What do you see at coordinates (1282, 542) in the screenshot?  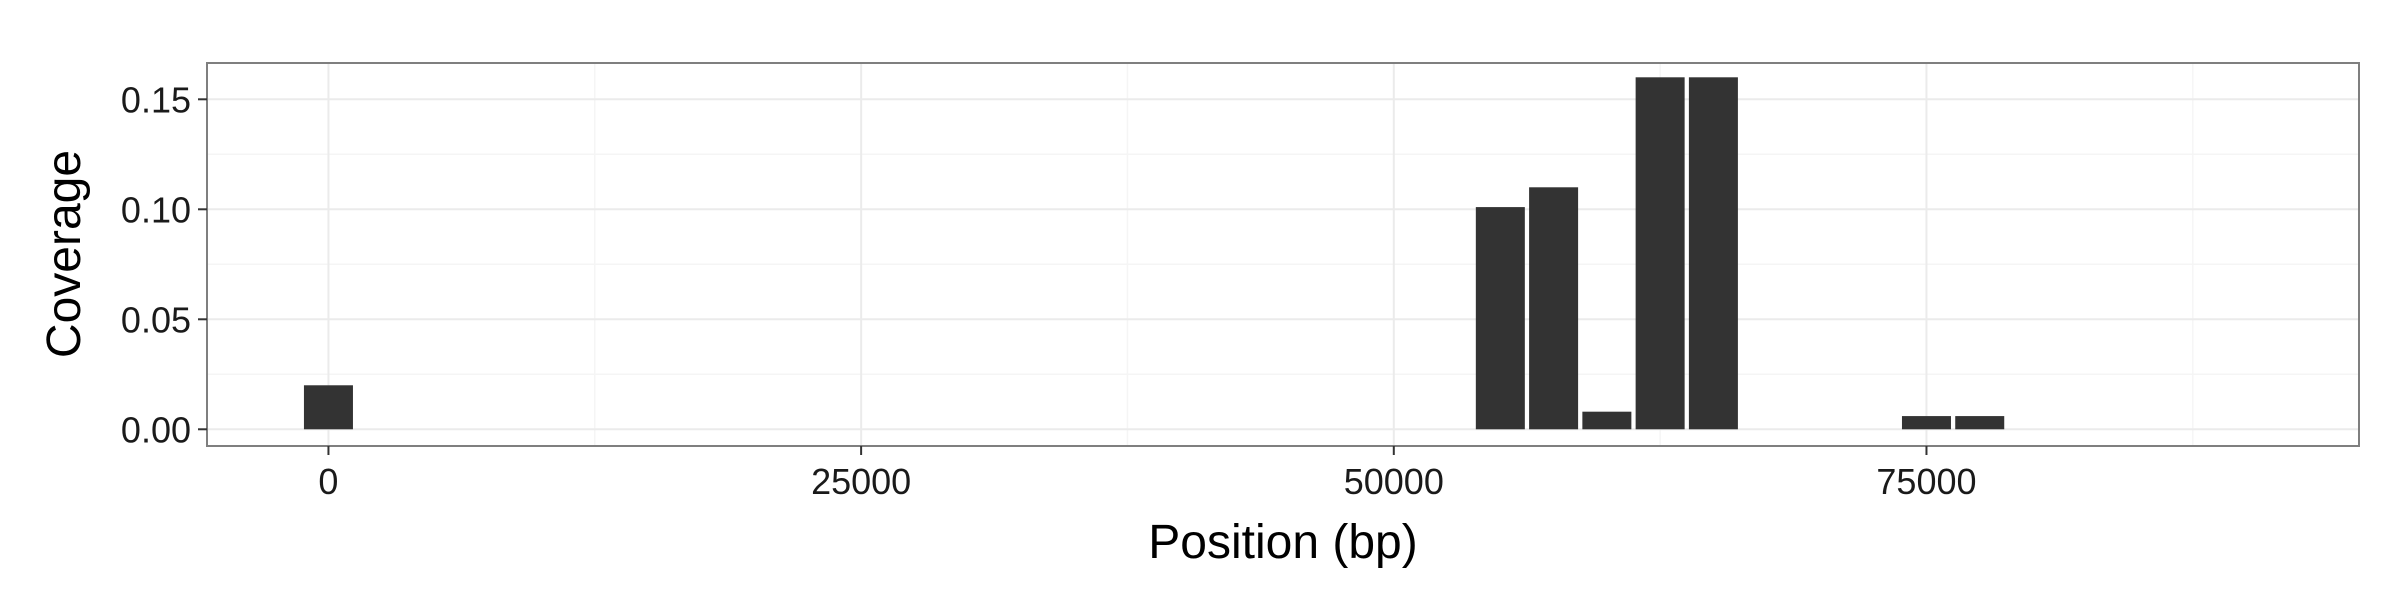 I see `x-axis-title: Position (bp)` at bounding box center [1282, 542].